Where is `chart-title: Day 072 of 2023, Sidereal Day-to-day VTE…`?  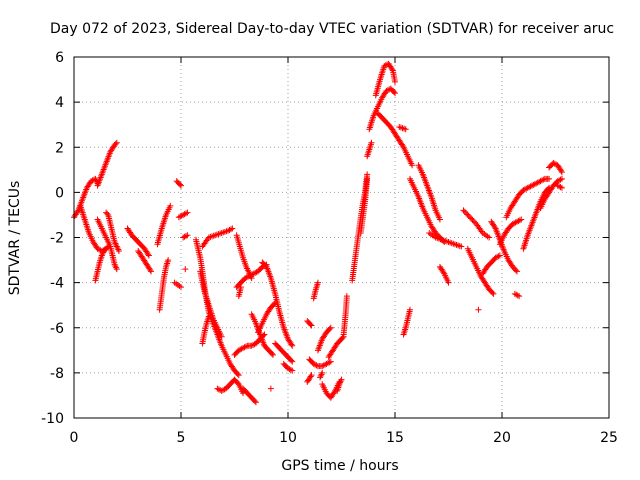
chart-title: Day 072 of 2023, Sidereal Day-to-day VTE… is located at coordinates (332, 29).